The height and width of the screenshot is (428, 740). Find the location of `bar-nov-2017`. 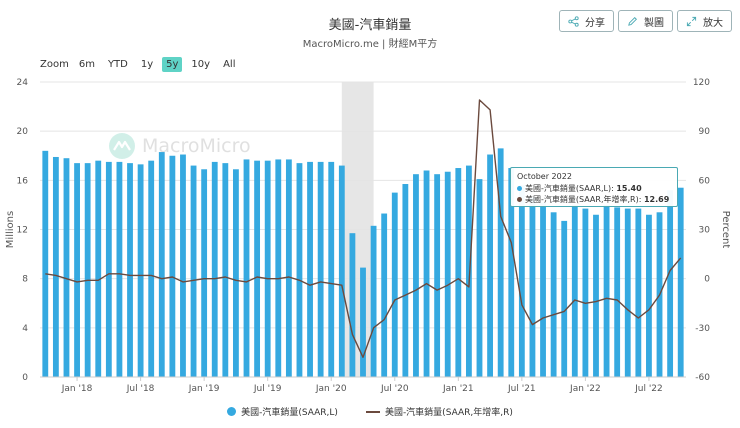

bar-nov-2017 is located at coordinates (55, 266).